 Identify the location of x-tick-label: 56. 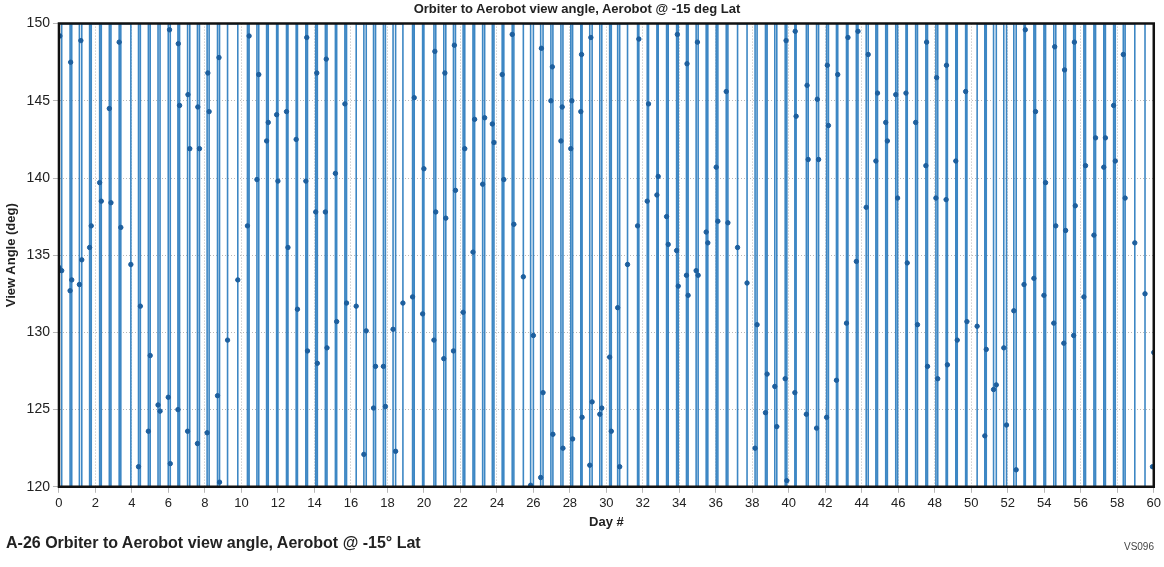
(1081, 503).